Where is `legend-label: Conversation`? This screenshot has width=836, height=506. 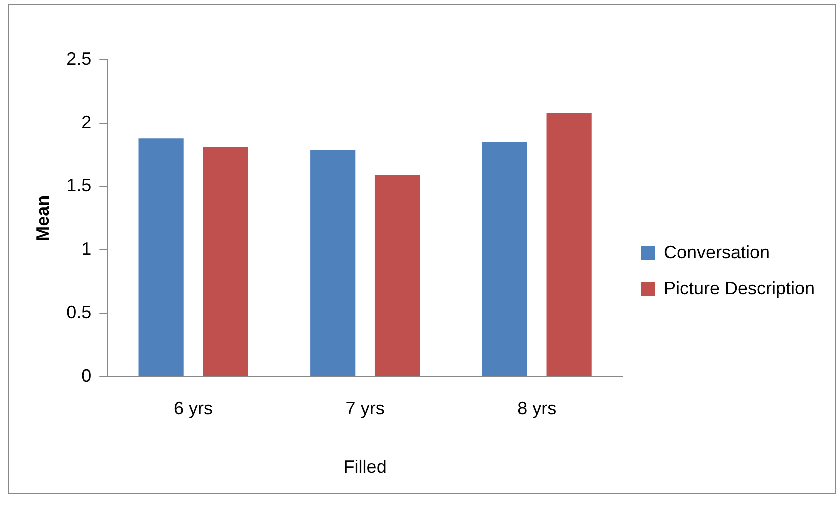
legend-label: Conversation is located at coordinates (717, 252).